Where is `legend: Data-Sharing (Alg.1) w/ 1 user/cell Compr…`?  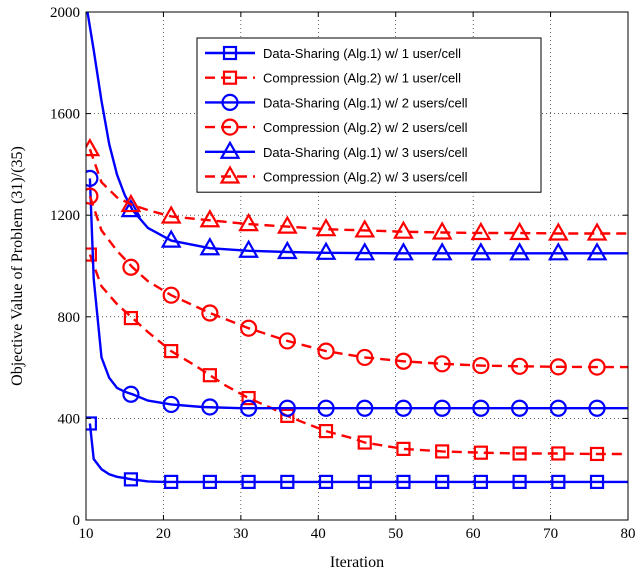 legend: Data-Sharing (Alg.1) w/ 1 user/cell Compr… is located at coordinates (369, 115).